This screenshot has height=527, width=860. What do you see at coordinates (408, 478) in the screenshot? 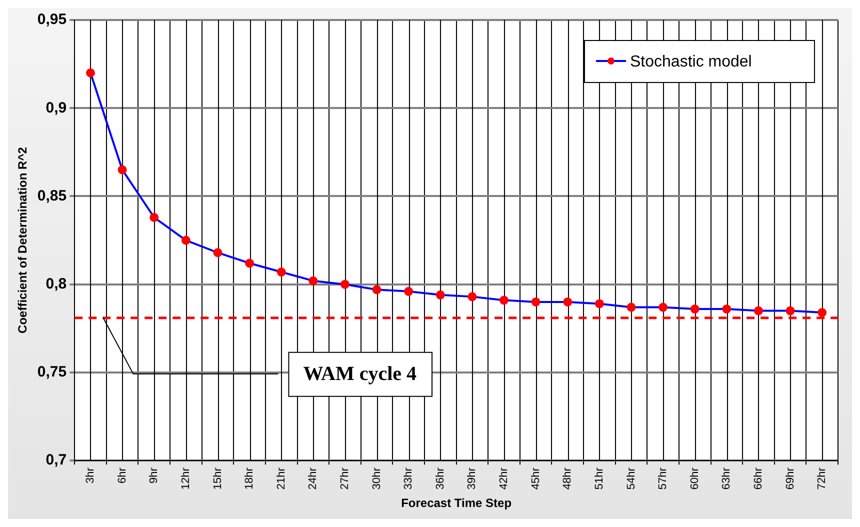
I see `x-tick-label: 33hr` at bounding box center [408, 478].